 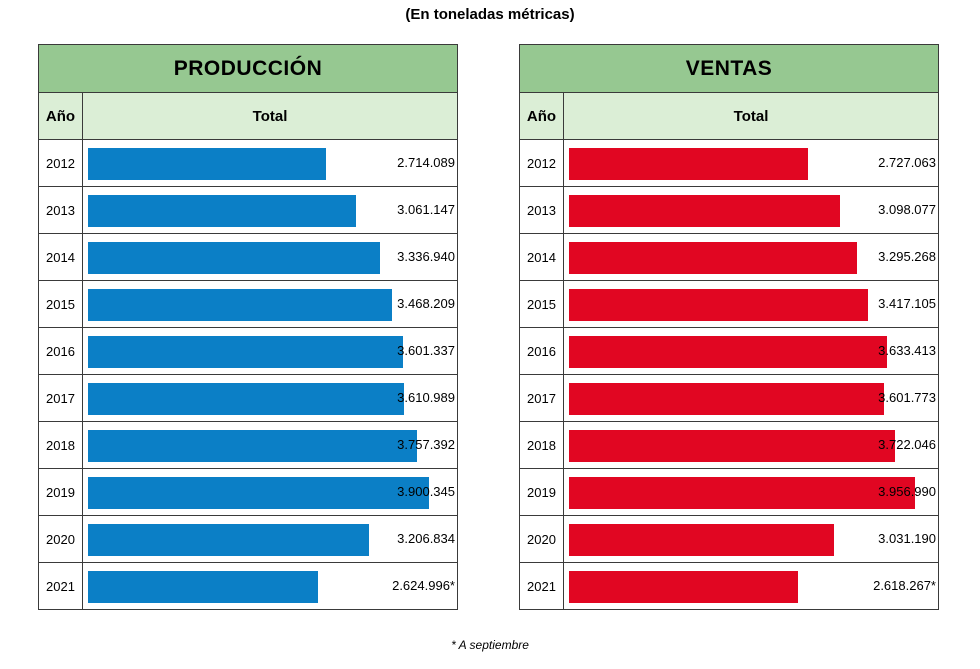 I want to click on production-bar-2017, so click(x=246, y=399).